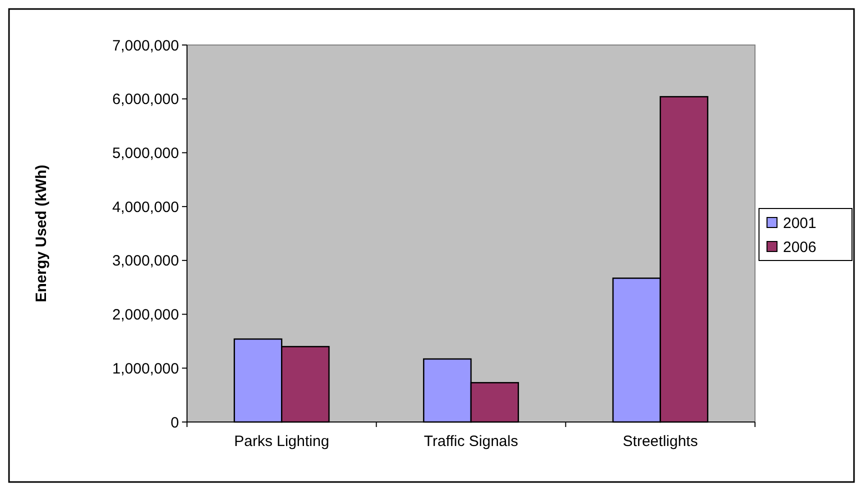 The height and width of the screenshot is (491, 863). I want to click on x-tick-label: Traffic Signals, so click(471, 441).